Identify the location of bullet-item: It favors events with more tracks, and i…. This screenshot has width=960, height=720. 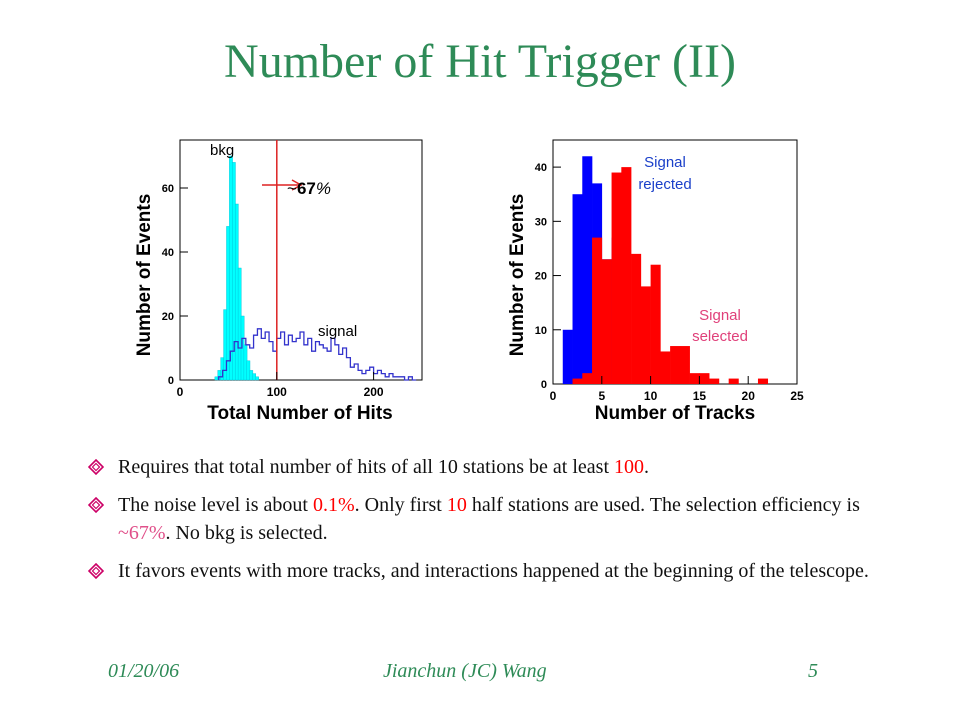
(498, 571).